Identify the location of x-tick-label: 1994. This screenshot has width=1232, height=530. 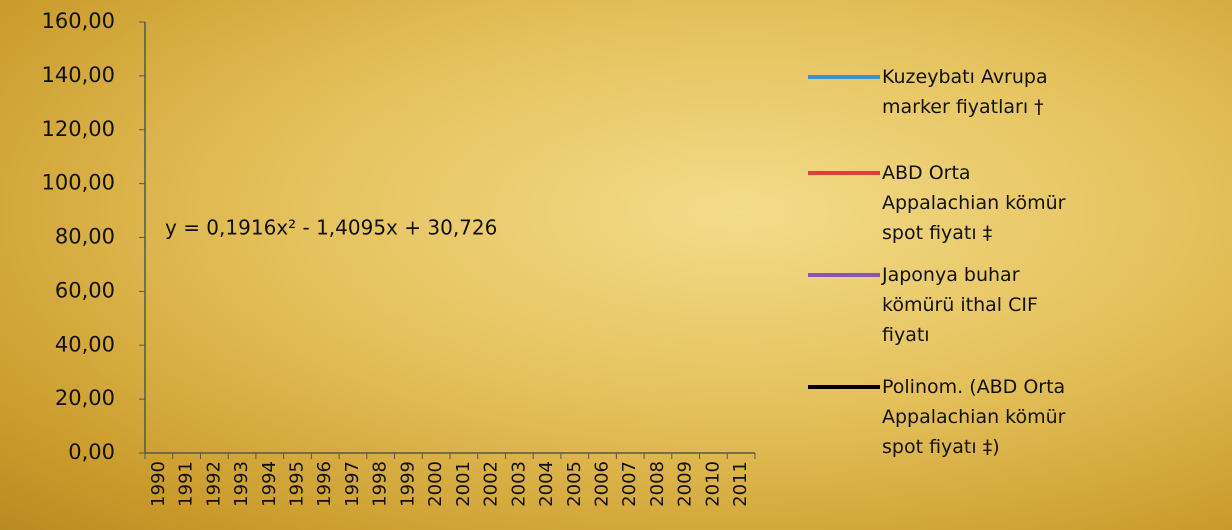
(269, 484).